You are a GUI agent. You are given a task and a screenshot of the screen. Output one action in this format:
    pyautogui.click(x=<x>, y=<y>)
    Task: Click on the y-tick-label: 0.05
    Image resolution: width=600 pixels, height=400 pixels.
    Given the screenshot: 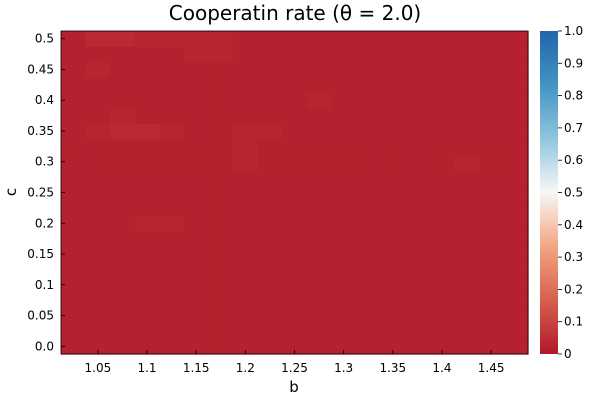 What is the action you would take?
    pyautogui.click(x=40, y=316)
    